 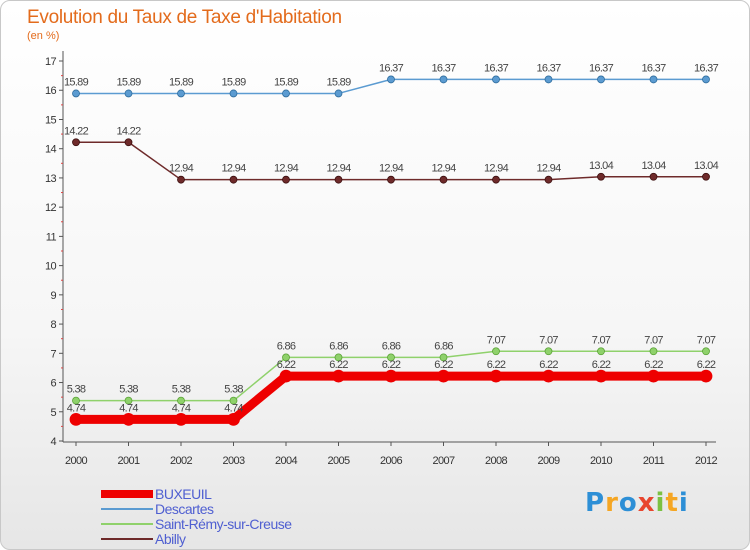 I want to click on y-tick-label: 4, so click(x=53, y=442).